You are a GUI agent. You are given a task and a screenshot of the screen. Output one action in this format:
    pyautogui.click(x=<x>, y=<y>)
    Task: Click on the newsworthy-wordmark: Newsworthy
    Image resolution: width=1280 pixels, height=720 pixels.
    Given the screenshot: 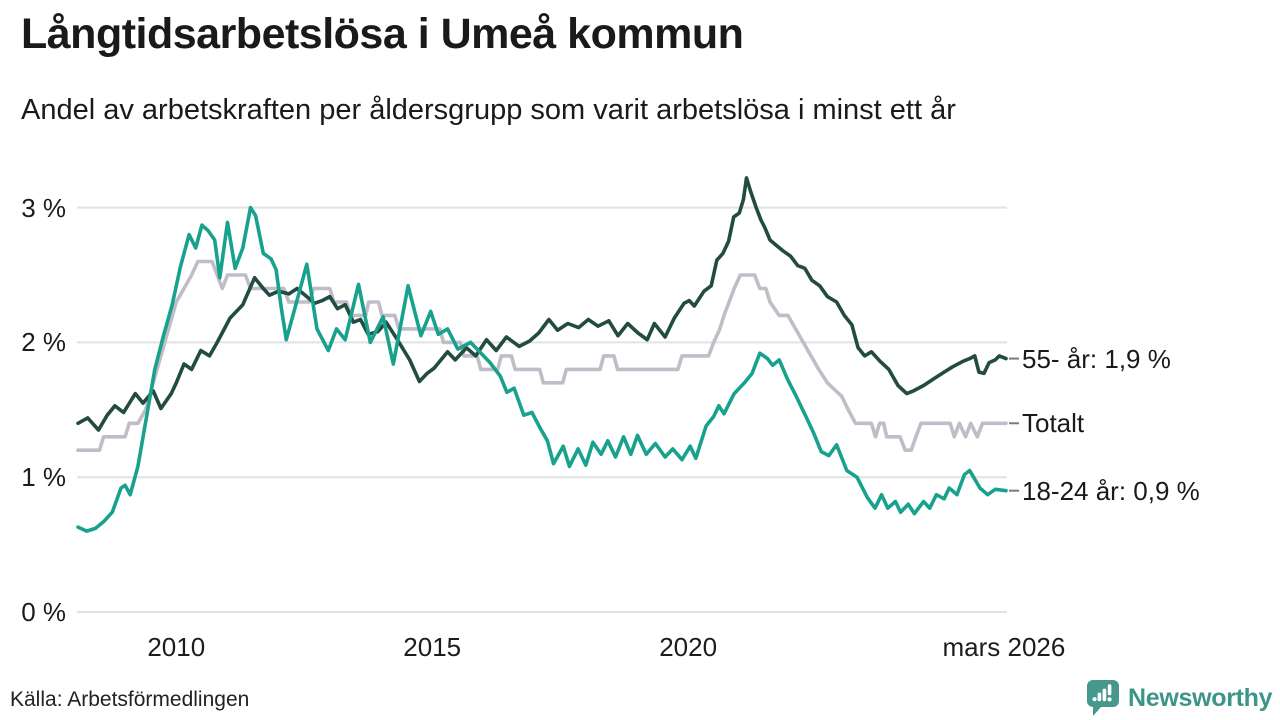 What is the action you would take?
    pyautogui.click(x=1200, y=697)
    